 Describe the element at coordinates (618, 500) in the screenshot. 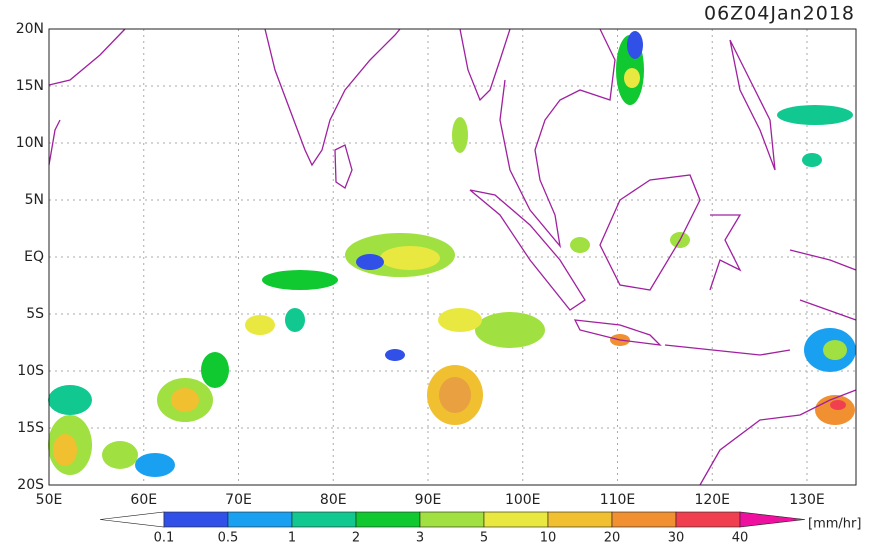

I see `lon-label: 110E` at that location.